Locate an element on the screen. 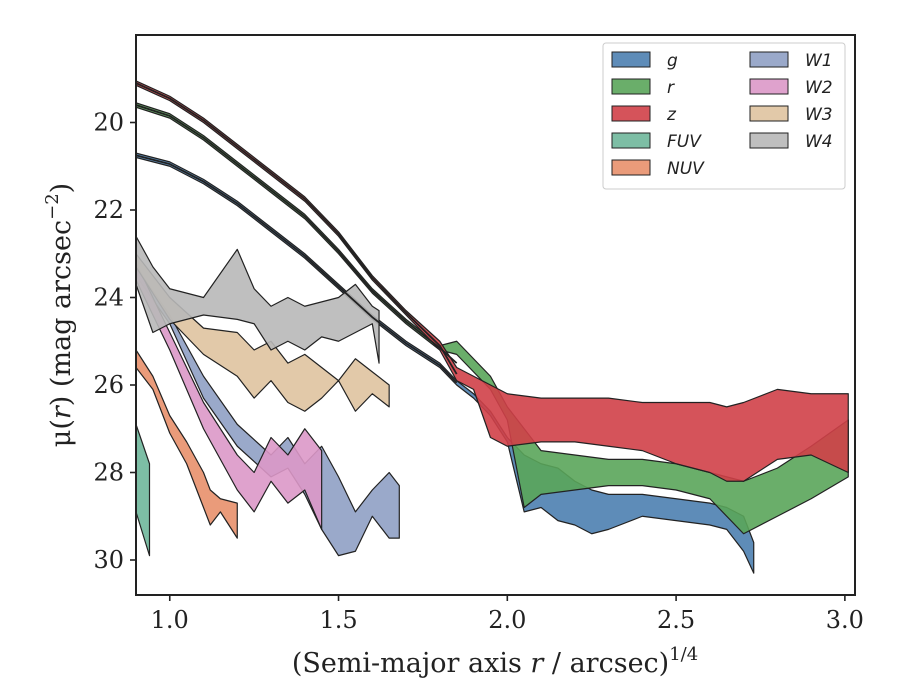 The image size is (900, 700). y-tick-label: 20 is located at coordinates (108, 123).